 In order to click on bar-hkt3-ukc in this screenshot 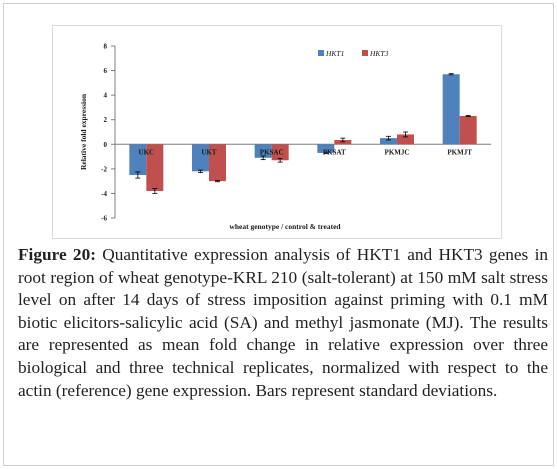, I will do `click(155, 167)`.